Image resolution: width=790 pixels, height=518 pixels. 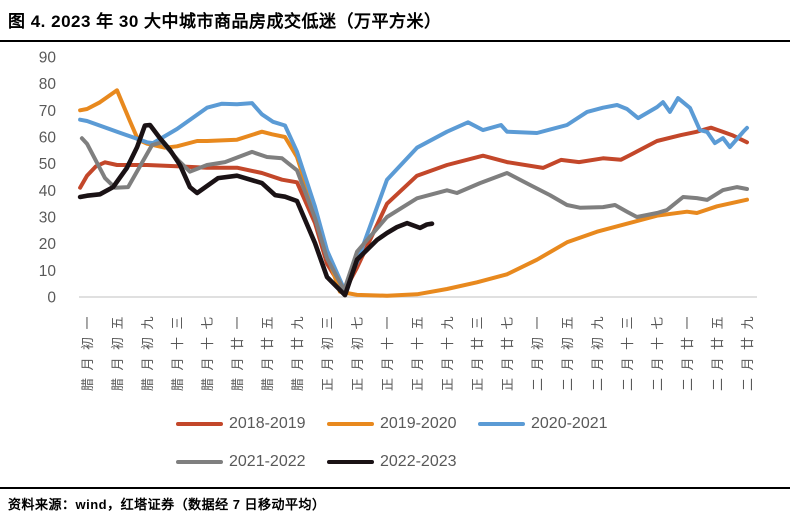 What do you see at coordinates (569, 423) in the screenshot?
I see `legend-label: 2020-2021` at bounding box center [569, 423].